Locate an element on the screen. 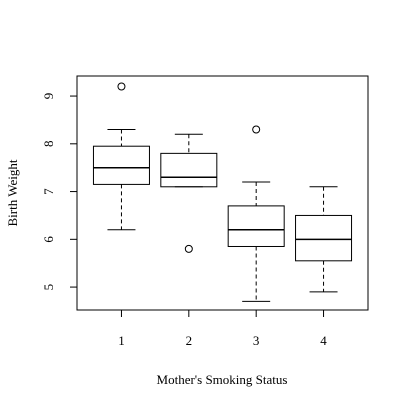 The width and height of the screenshot is (408, 407). x-tick-label: 2 is located at coordinates (189, 340).